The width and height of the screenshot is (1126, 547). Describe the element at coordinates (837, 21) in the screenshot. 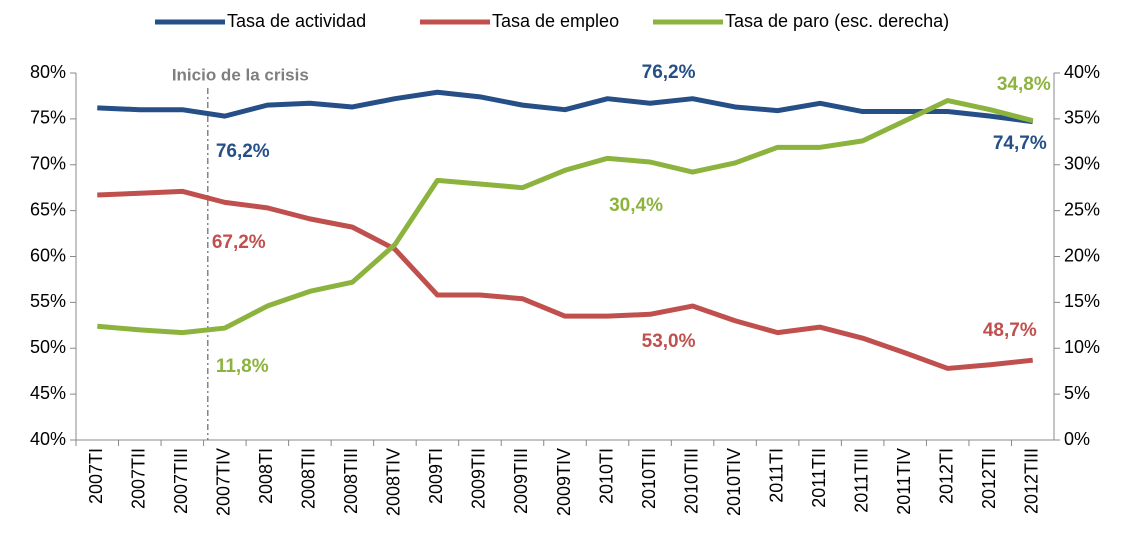

I see `legend-label: Tasa de paro (esc. derecha)` at that location.